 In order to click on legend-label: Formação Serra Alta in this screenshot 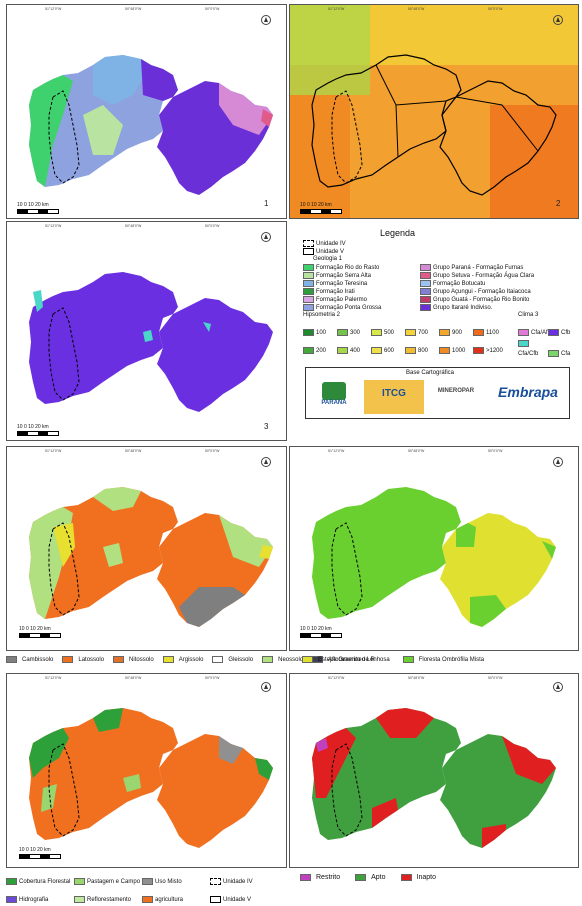, I will do `click(344, 276)`.